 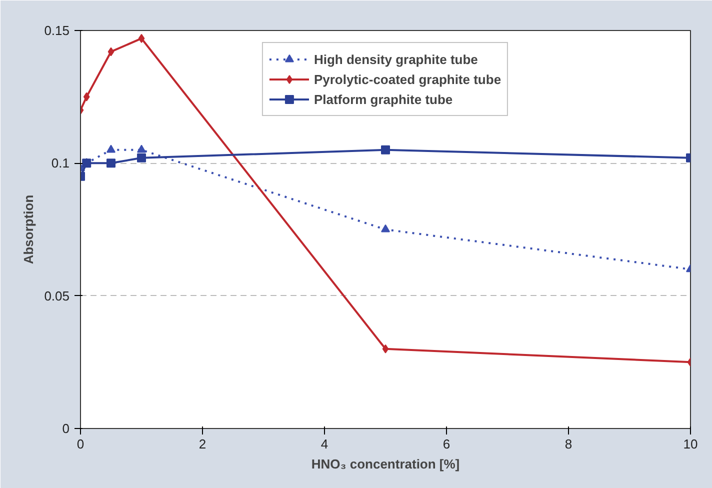 I want to click on legend-label: Pyrolytic-coated graphite tube, so click(x=408, y=79).